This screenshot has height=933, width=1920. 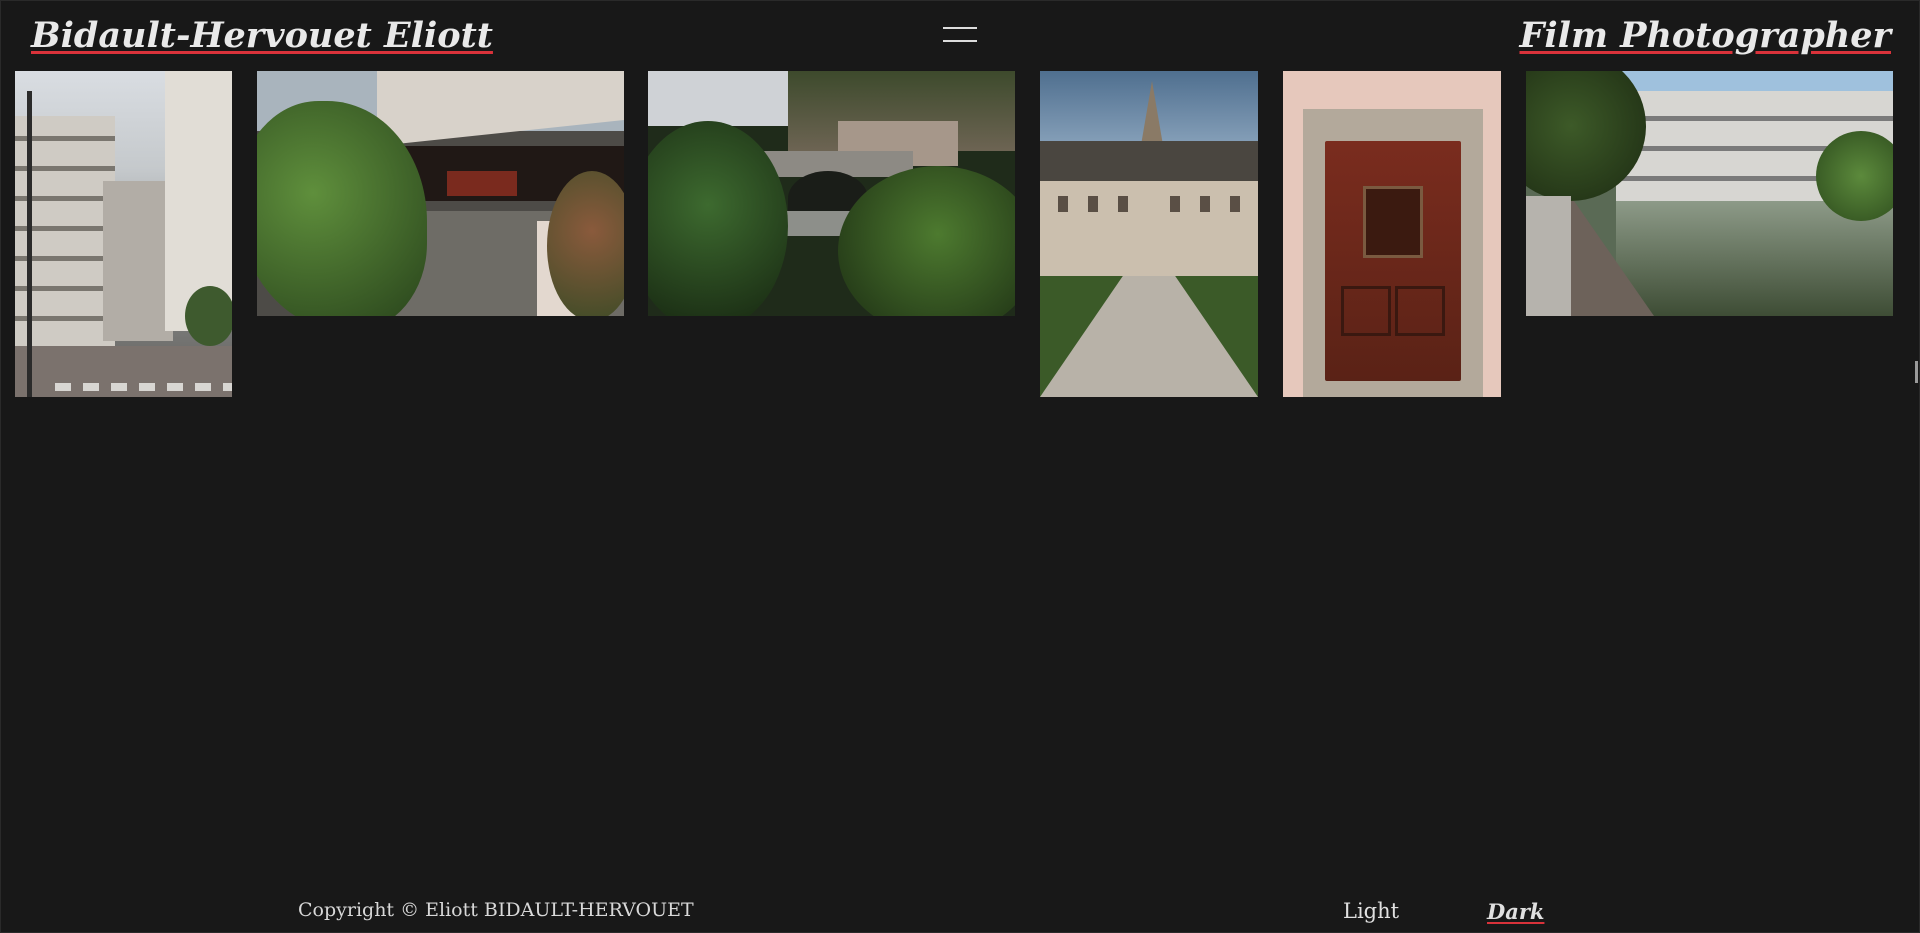 I want to click on gallery-photo-overpass, so click(x=440, y=193).